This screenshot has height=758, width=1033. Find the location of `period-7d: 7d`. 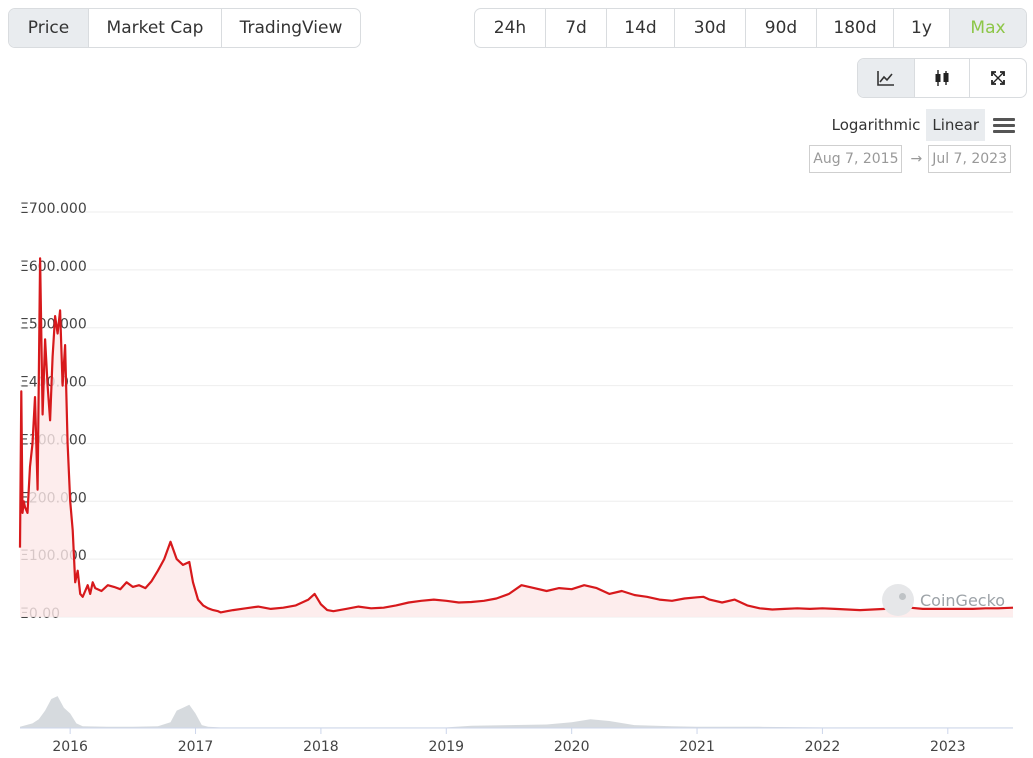

period-7d: 7d is located at coordinates (576, 28).